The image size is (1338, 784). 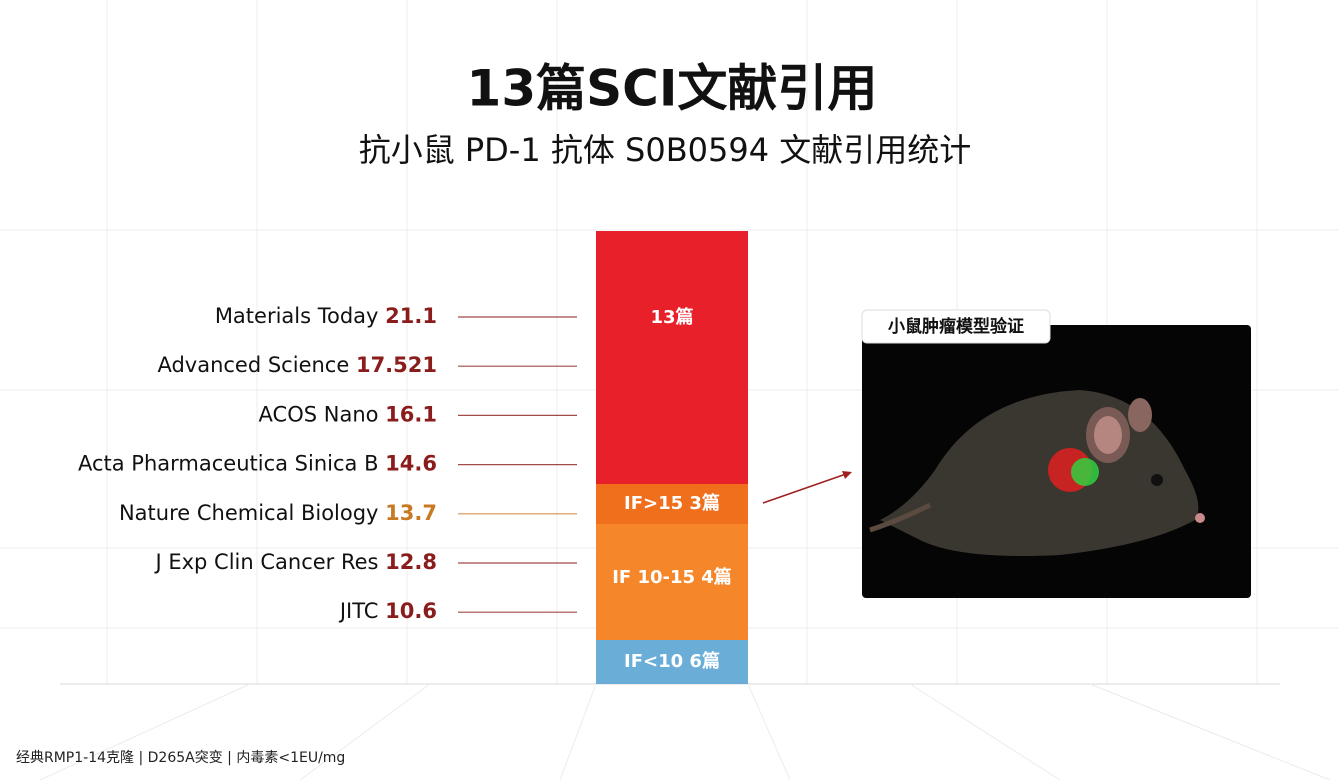 I want to click on segment-label: IF>15 3篇, so click(x=672, y=503).